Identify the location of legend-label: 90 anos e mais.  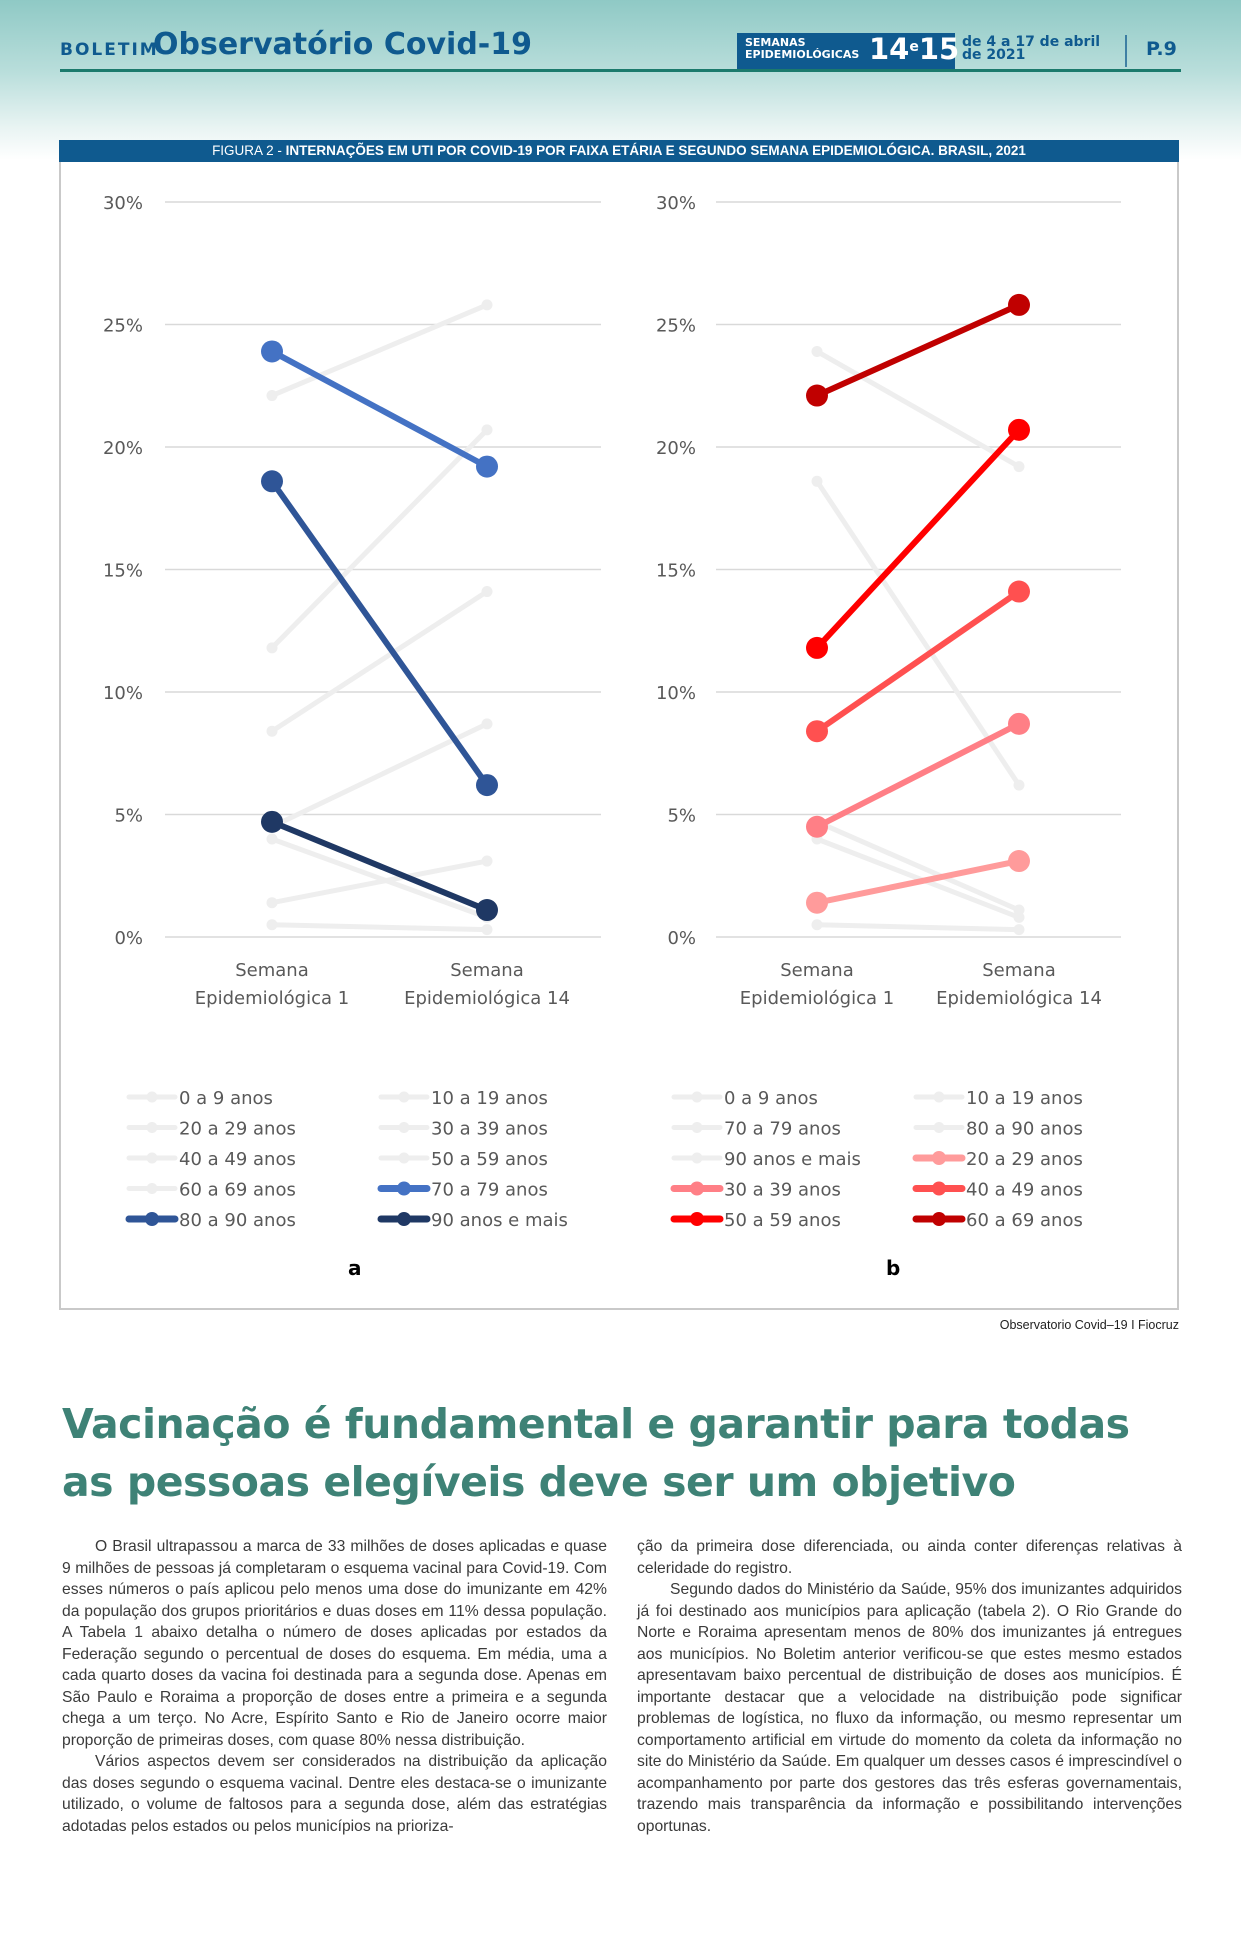
(792, 1159).